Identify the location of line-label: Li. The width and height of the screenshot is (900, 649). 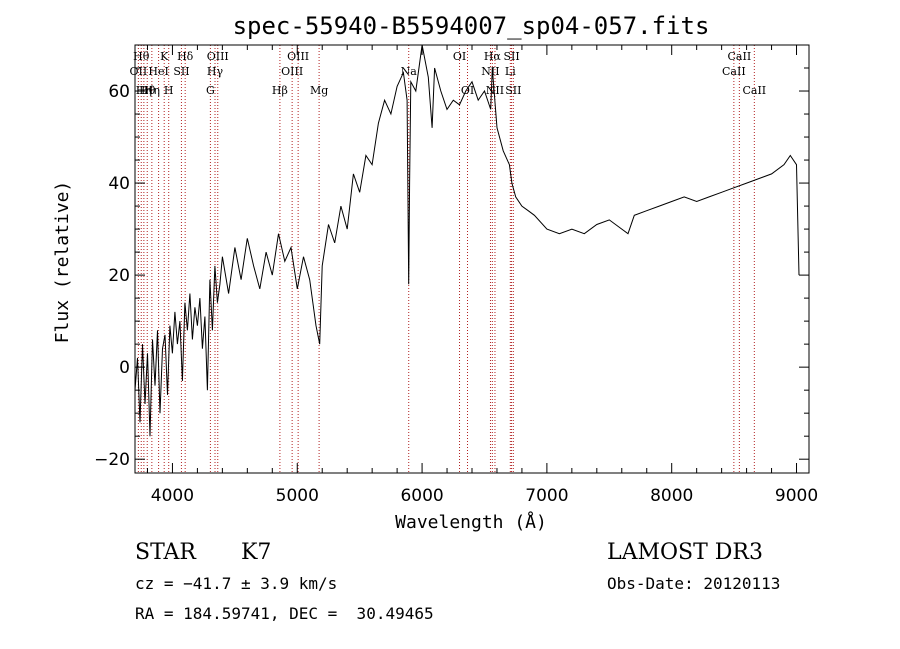
(510, 71).